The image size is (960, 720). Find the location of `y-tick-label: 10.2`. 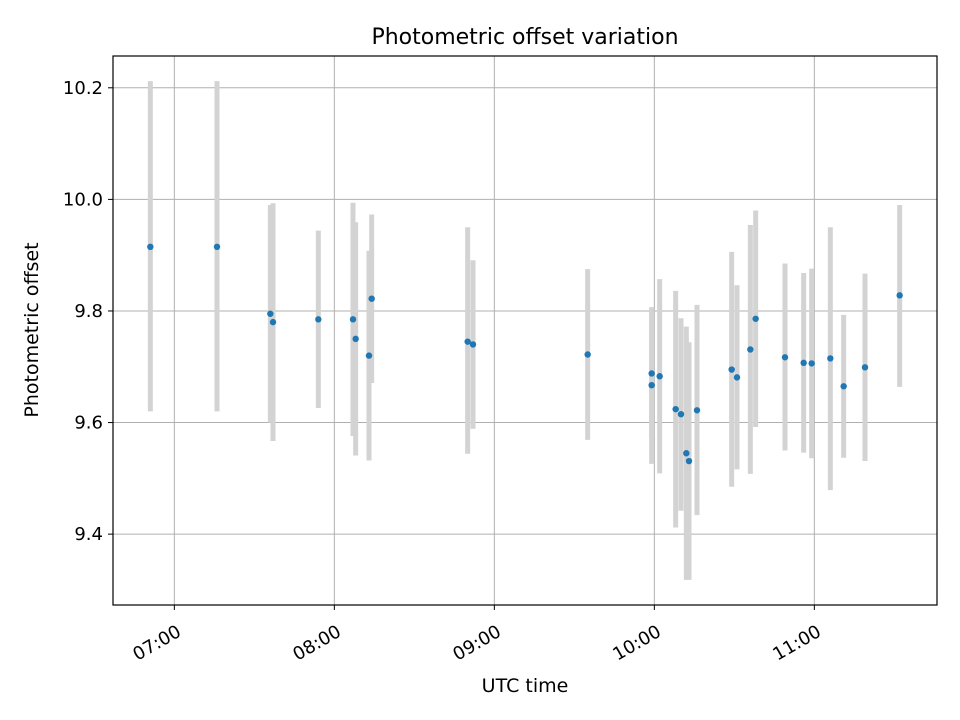

y-tick-label: 10.2 is located at coordinates (83, 88).